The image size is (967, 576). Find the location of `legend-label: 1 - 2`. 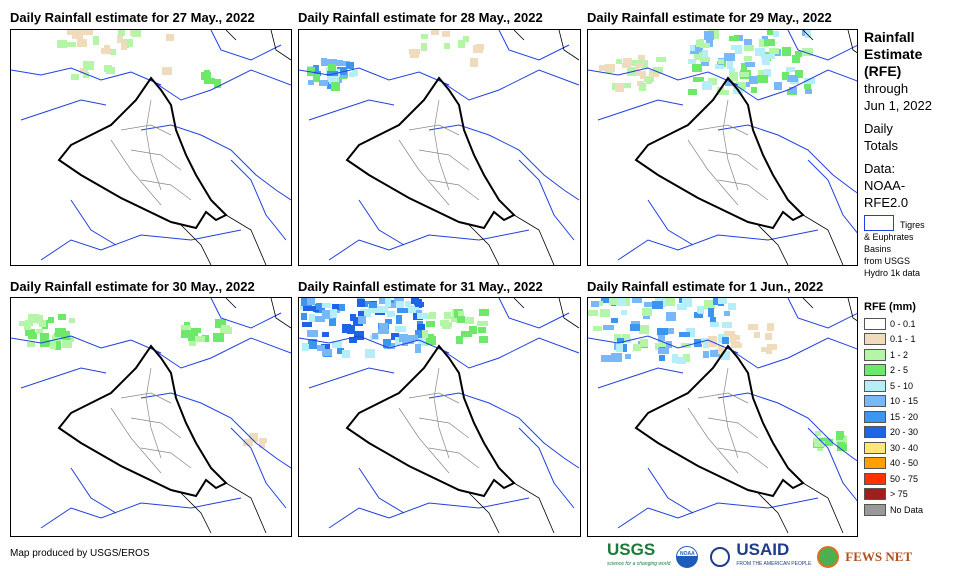

legend-label: 1 - 2 is located at coordinates (899, 354).